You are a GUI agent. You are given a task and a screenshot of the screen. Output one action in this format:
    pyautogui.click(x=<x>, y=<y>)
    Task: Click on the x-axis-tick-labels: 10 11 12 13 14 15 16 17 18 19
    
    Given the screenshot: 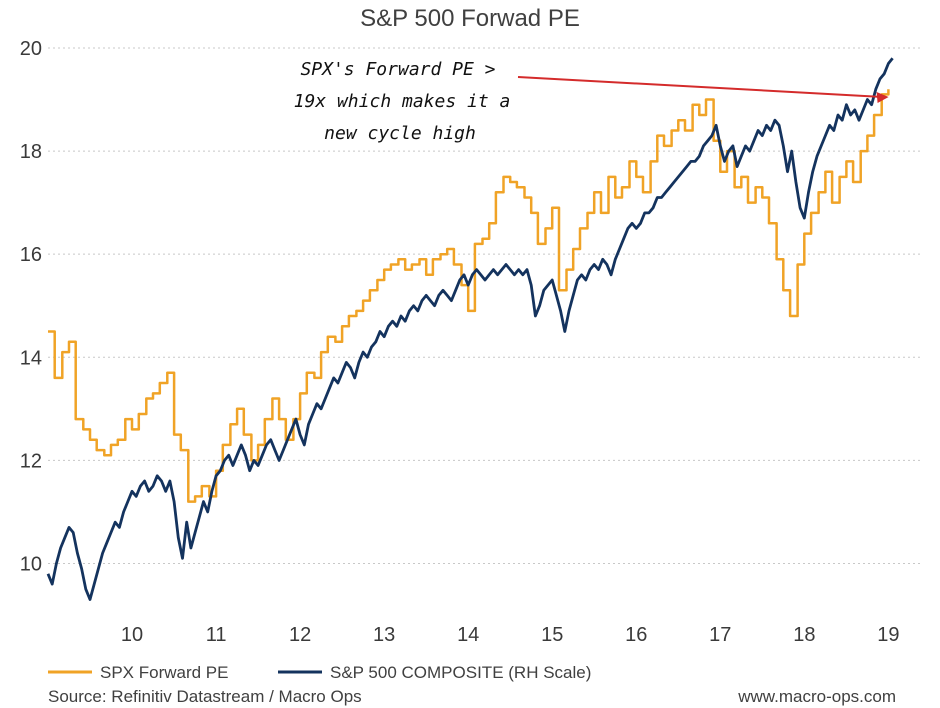 What is the action you would take?
    pyautogui.click(x=510, y=635)
    